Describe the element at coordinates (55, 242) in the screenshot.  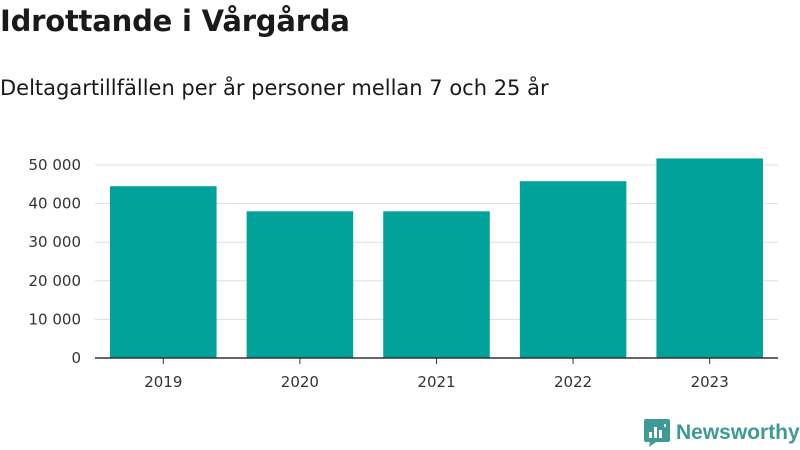
I see `y-tick-label: 30 000` at that location.